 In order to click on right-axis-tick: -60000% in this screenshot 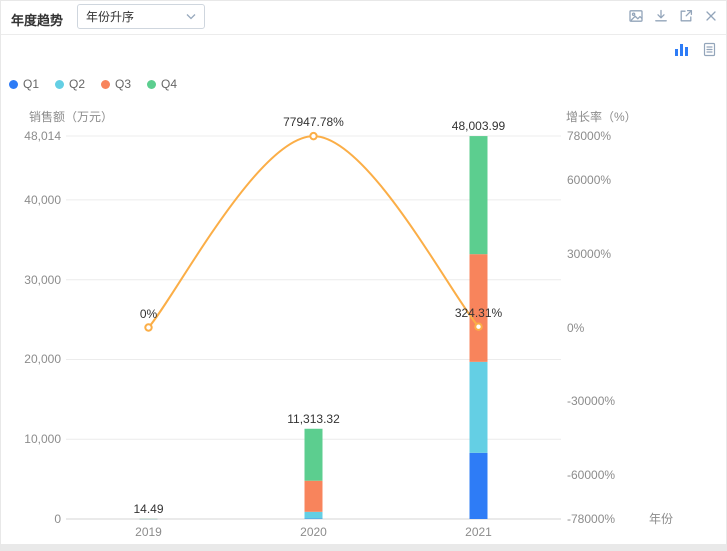, I will do `click(591, 474)`.